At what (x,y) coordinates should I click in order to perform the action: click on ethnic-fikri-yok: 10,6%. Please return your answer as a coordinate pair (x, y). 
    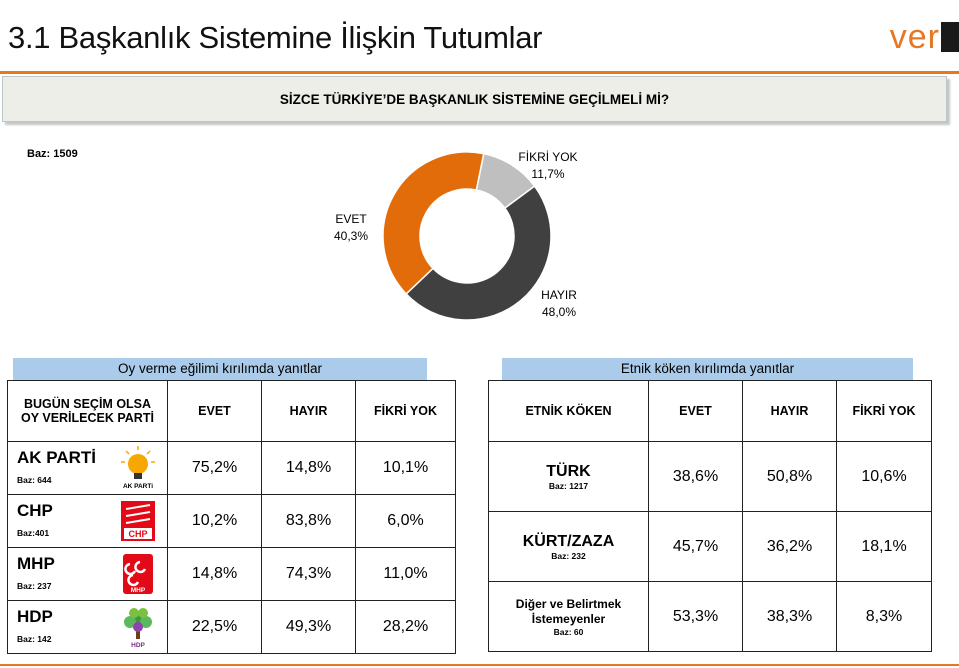
    Looking at the image, I should click on (884, 476).